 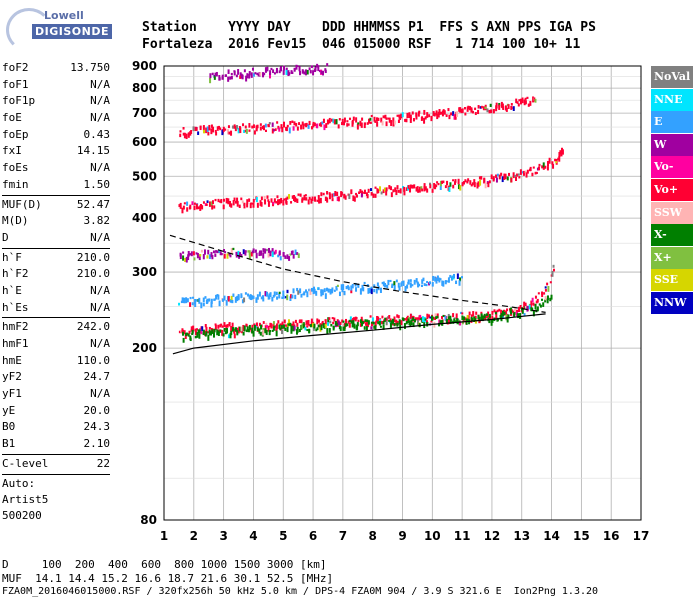 What do you see at coordinates (144, 348) in the screenshot?
I see `y-tick-label: 200` at bounding box center [144, 348].